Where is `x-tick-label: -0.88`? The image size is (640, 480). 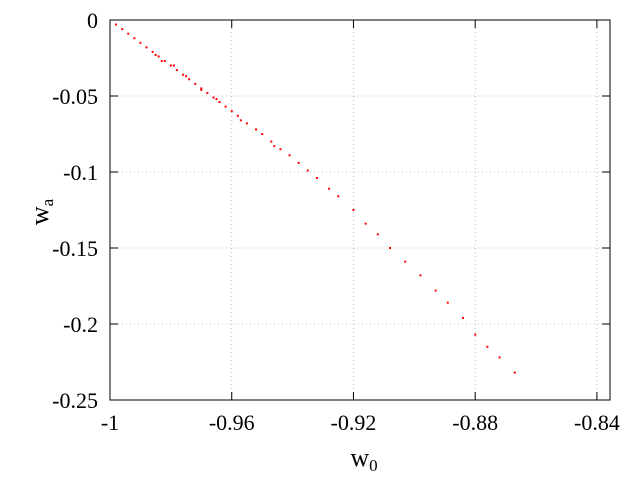
x-tick-label: -0.88 is located at coordinates (475, 422).